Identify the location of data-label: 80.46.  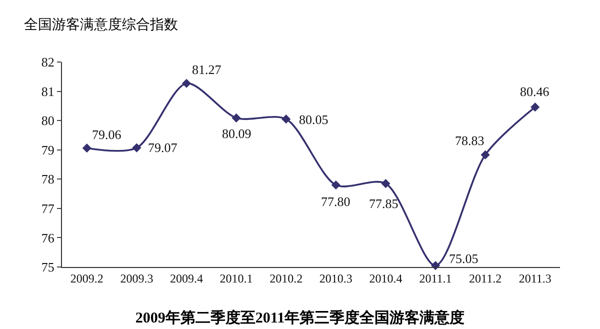
(535, 91).